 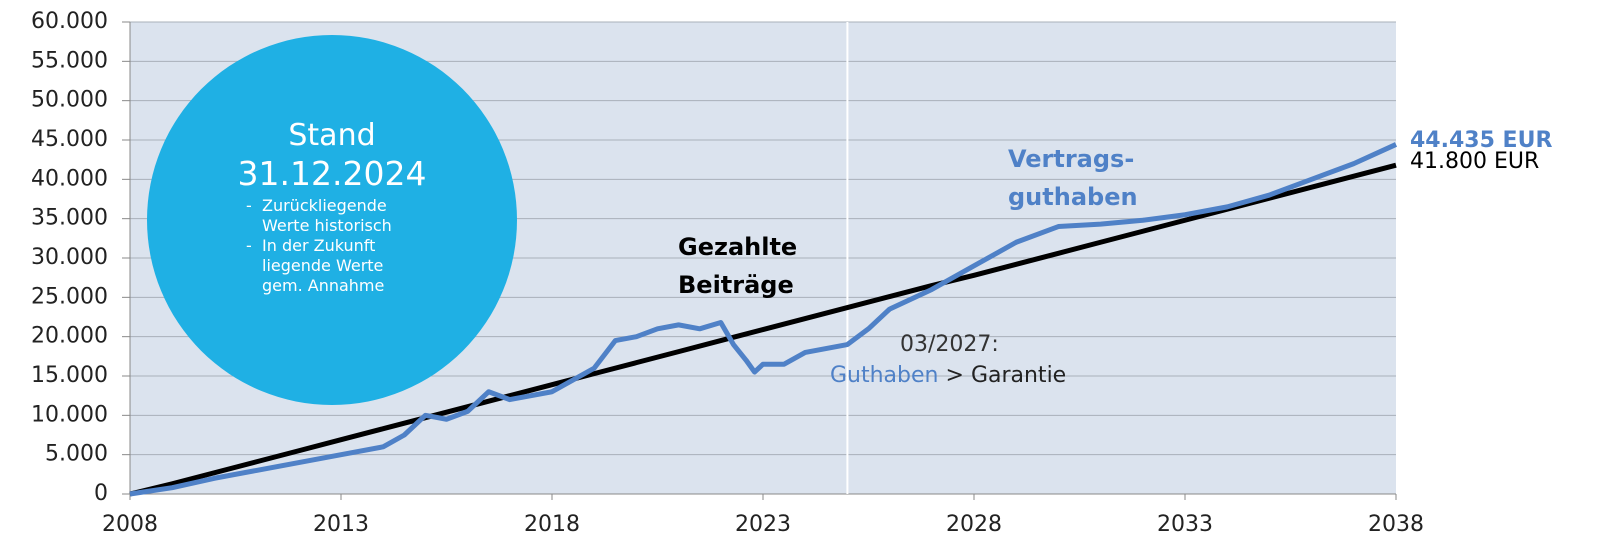 I want to click on y-tick-label: 55.000, so click(x=69, y=60).